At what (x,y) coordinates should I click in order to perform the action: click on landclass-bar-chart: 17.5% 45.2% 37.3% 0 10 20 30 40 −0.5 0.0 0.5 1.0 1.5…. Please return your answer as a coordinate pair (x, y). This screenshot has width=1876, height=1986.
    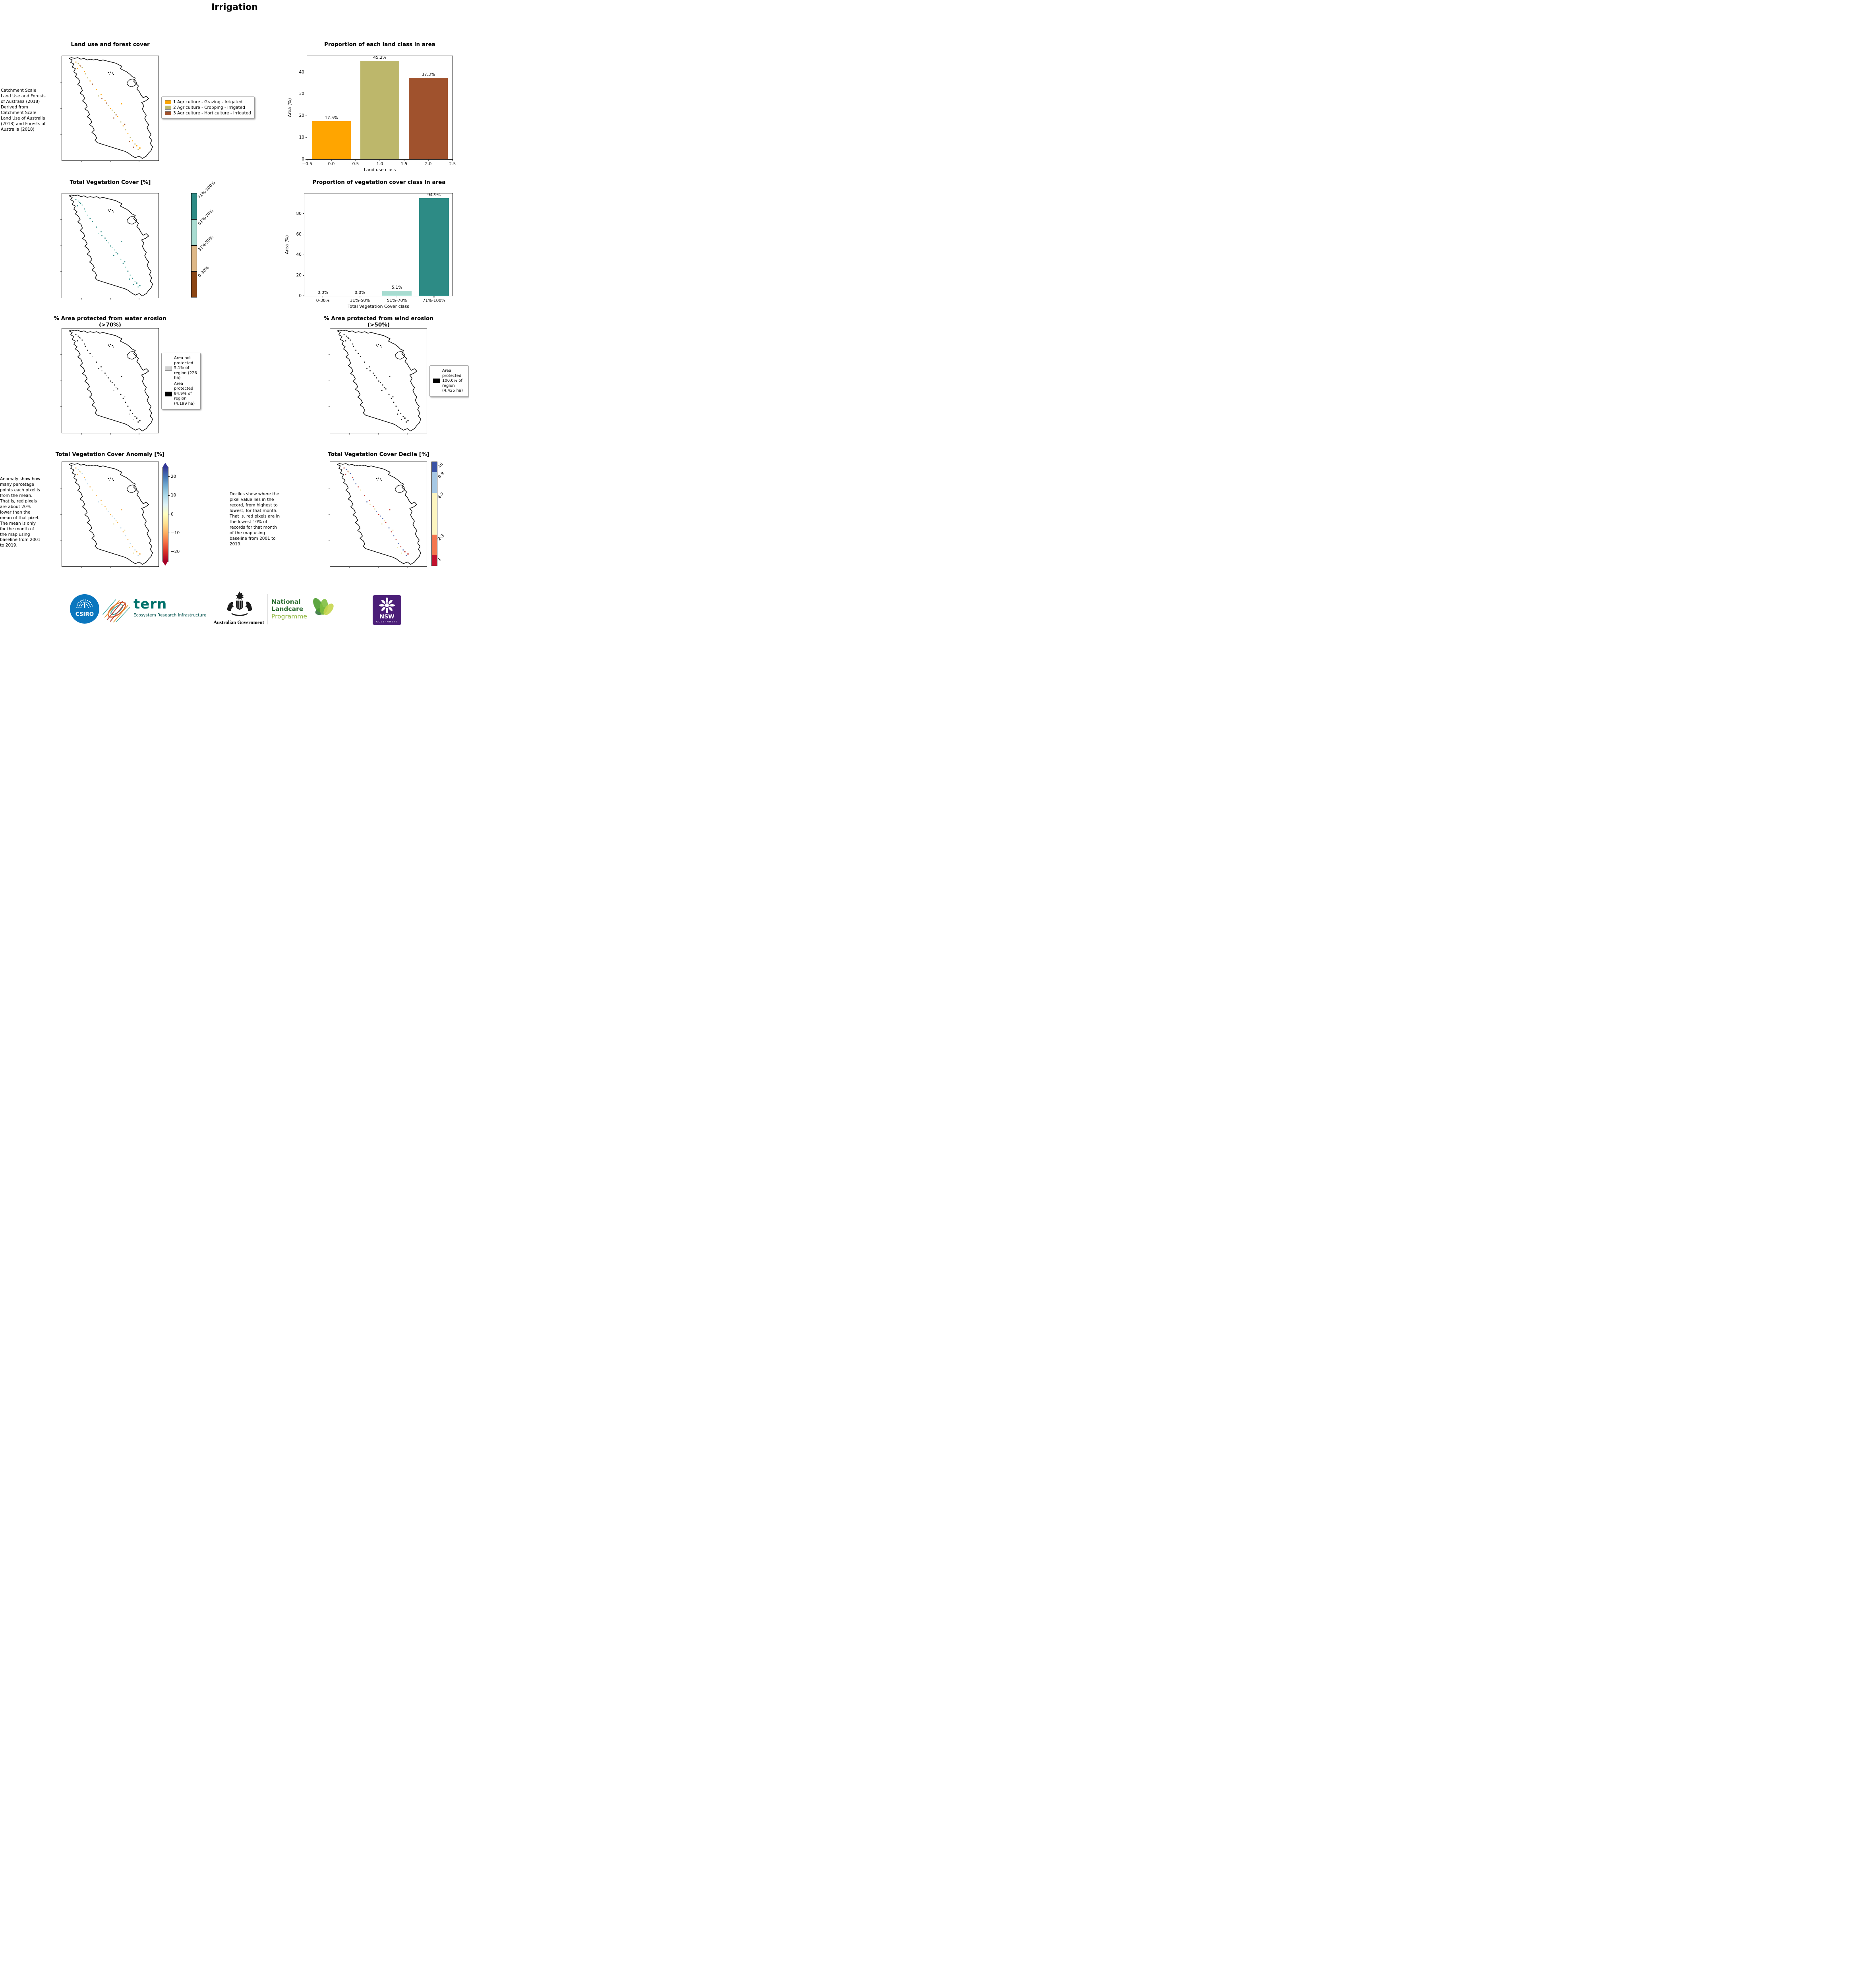
    Looking at the image, I should click on (371, 113).